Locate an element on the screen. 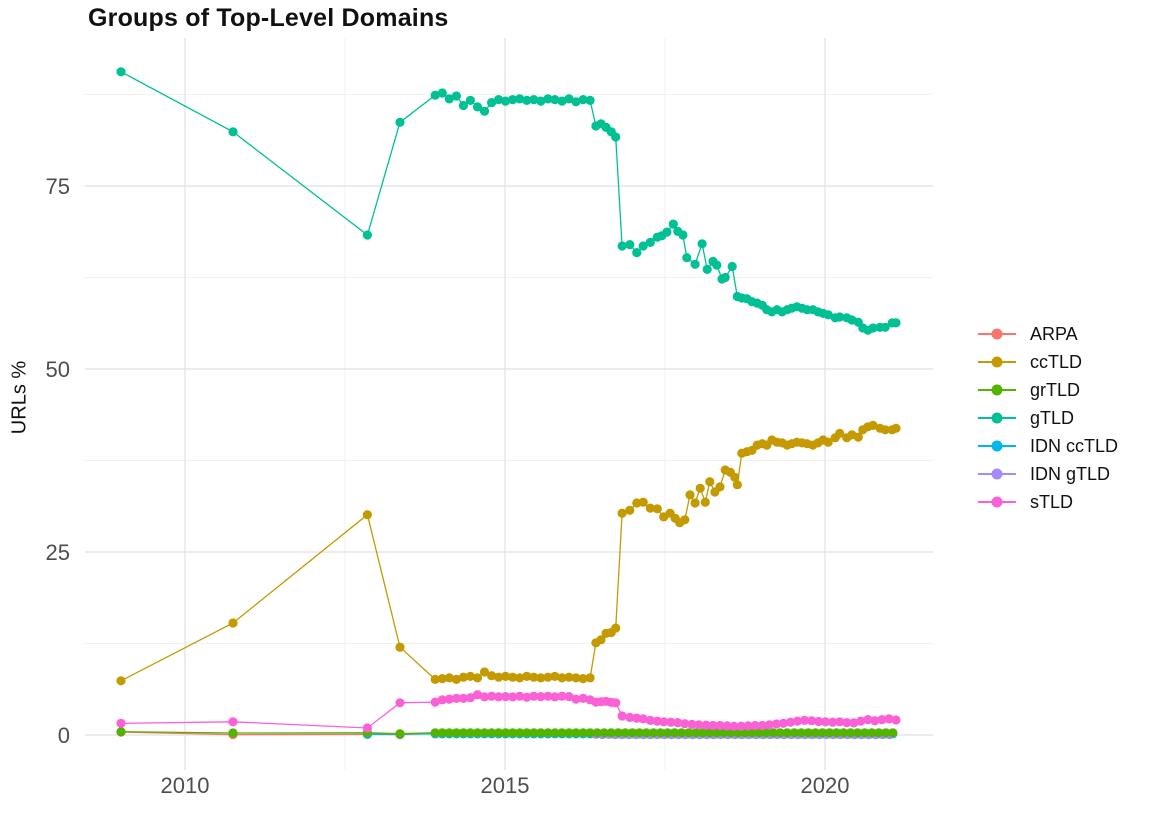 The width and height of the screenshot is (1164, 827). y-tick-label: 0 is located at coordinates (64, 735).